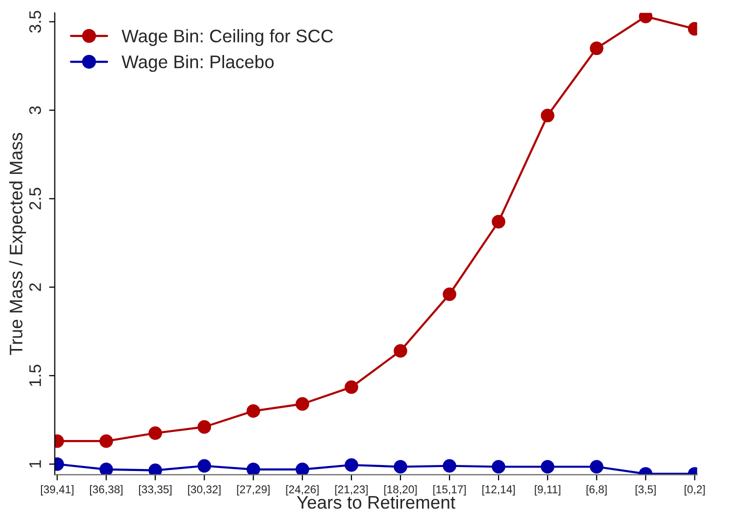 The width and height of the screenshot is (730, 516). Describe the element at coordinates (227, 37) in the screenshot. I see `legend-label: Wage Bin: Ceiling for SCC` at that location.